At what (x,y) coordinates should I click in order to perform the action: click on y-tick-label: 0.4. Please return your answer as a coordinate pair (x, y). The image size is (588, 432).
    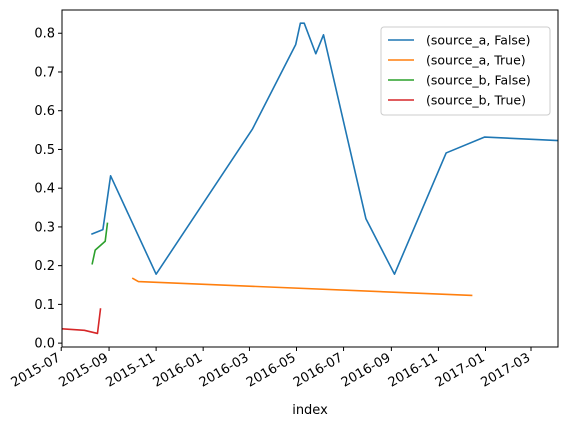
    Looking at the image, I should click on (44, 189).